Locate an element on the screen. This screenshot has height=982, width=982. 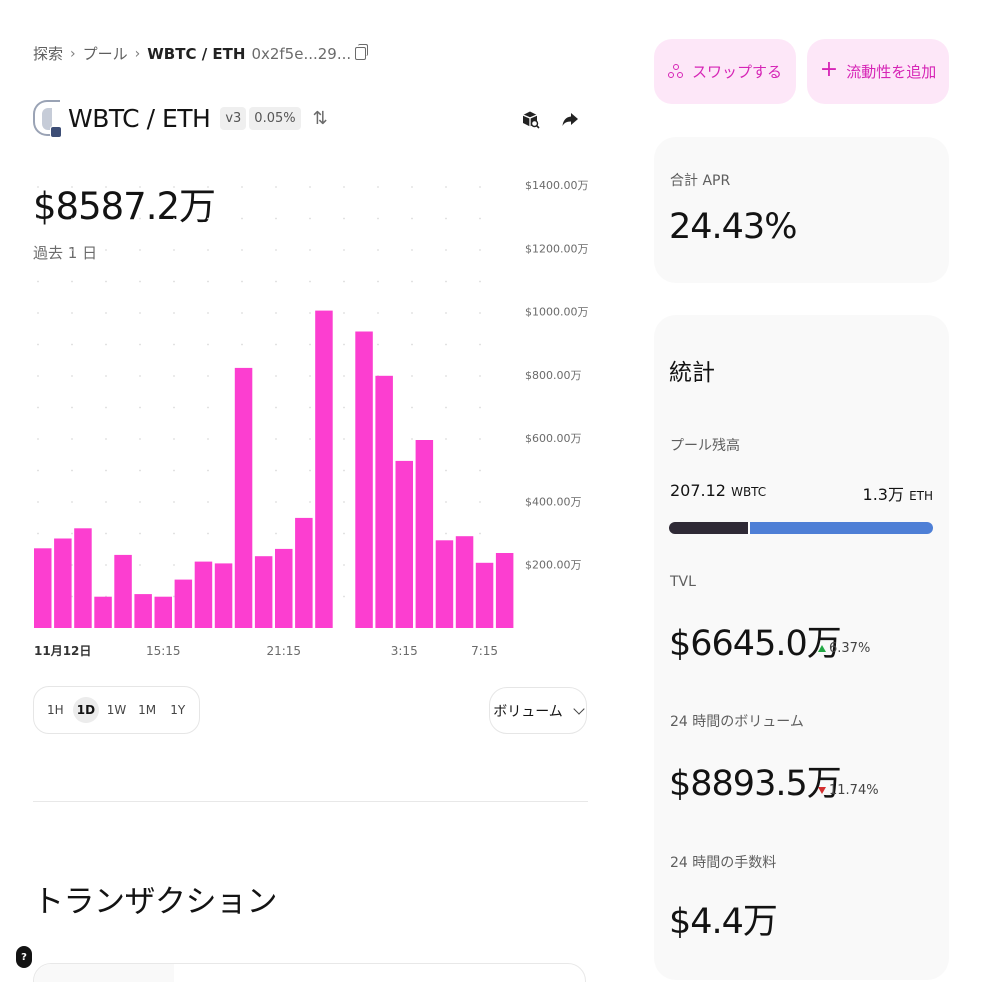
x-tick-label: 15:15 is located at coordinates (163, 651).